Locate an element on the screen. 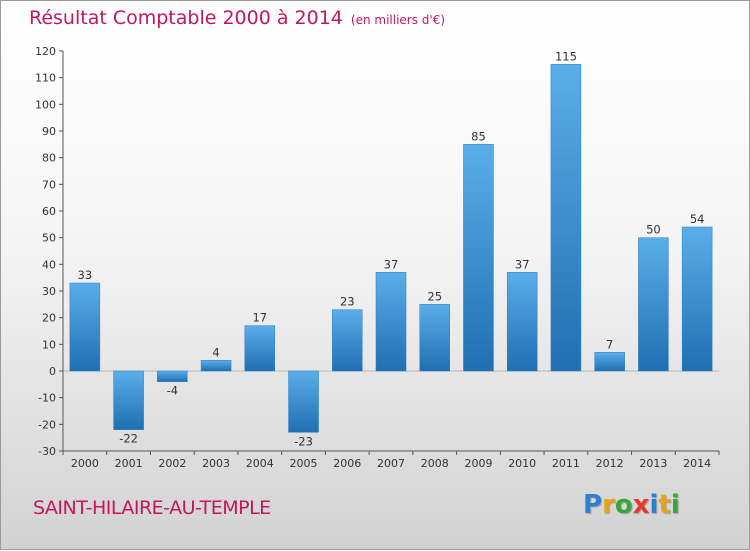 The image size is (750, 551). y-tick-label: -30 is located at coordinates (47, 451).